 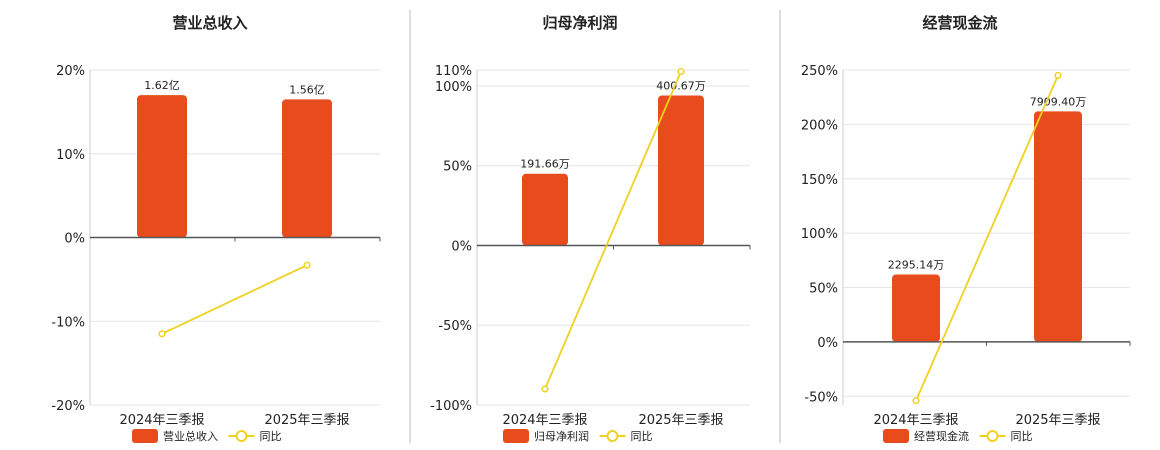 I want to click on y-tick-label: -20%, so click(x=68, y=406).